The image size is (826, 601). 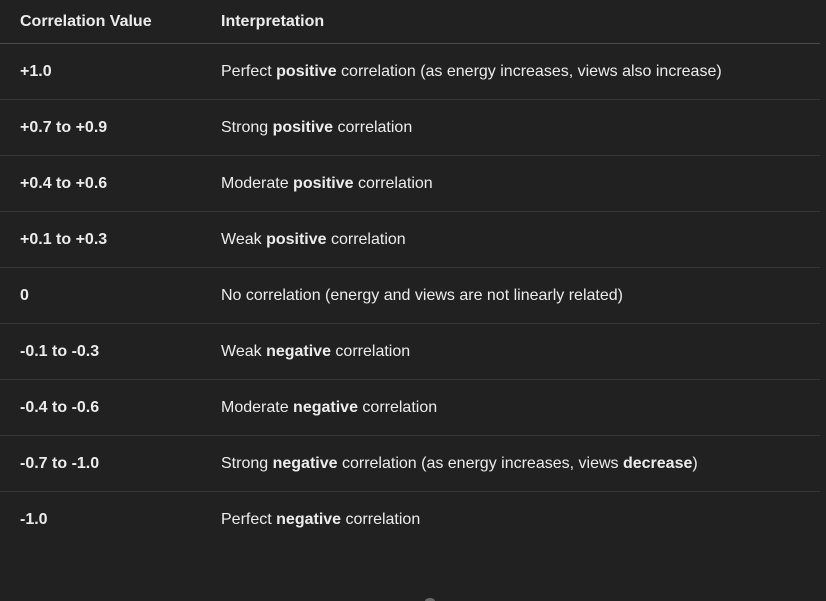 I want to click on table-header: Correlation Value Interpretation, so click(x=410, y=22).